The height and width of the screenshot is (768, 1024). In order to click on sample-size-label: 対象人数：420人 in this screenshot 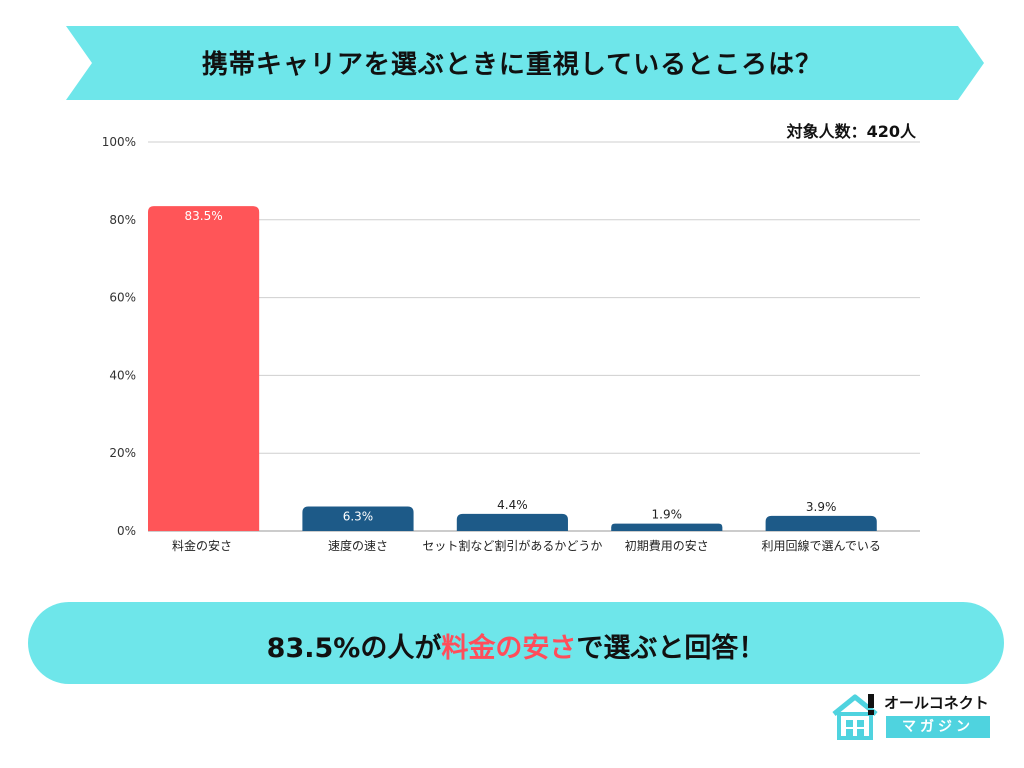, I will do `click(851, 131)`.